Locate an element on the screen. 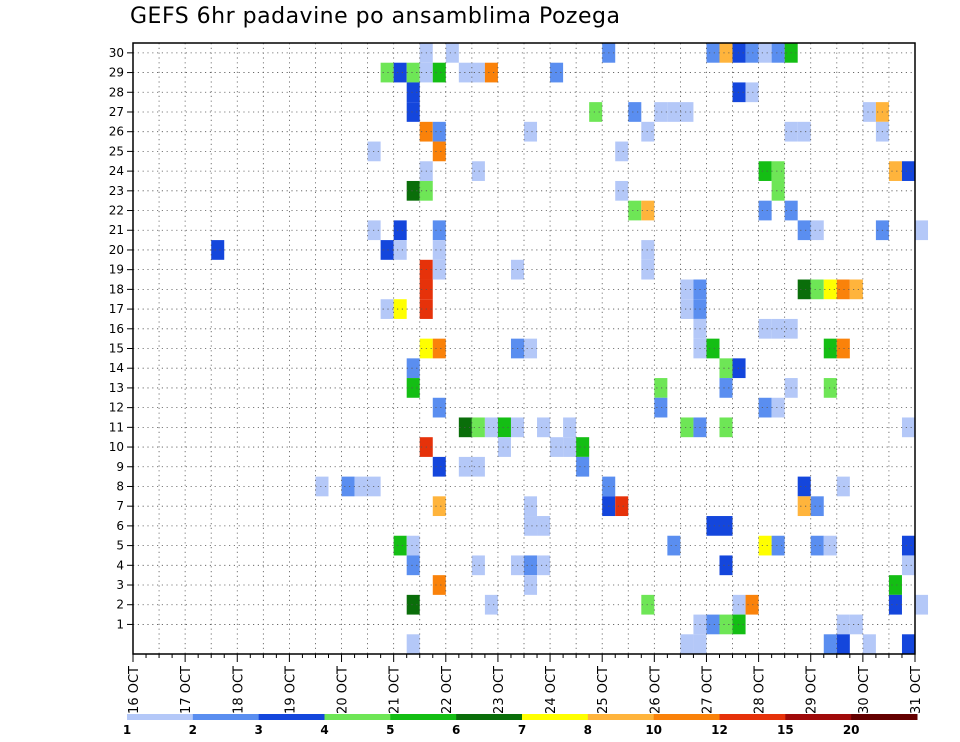  legend-label: 7 is located at coordinates (522, 730).